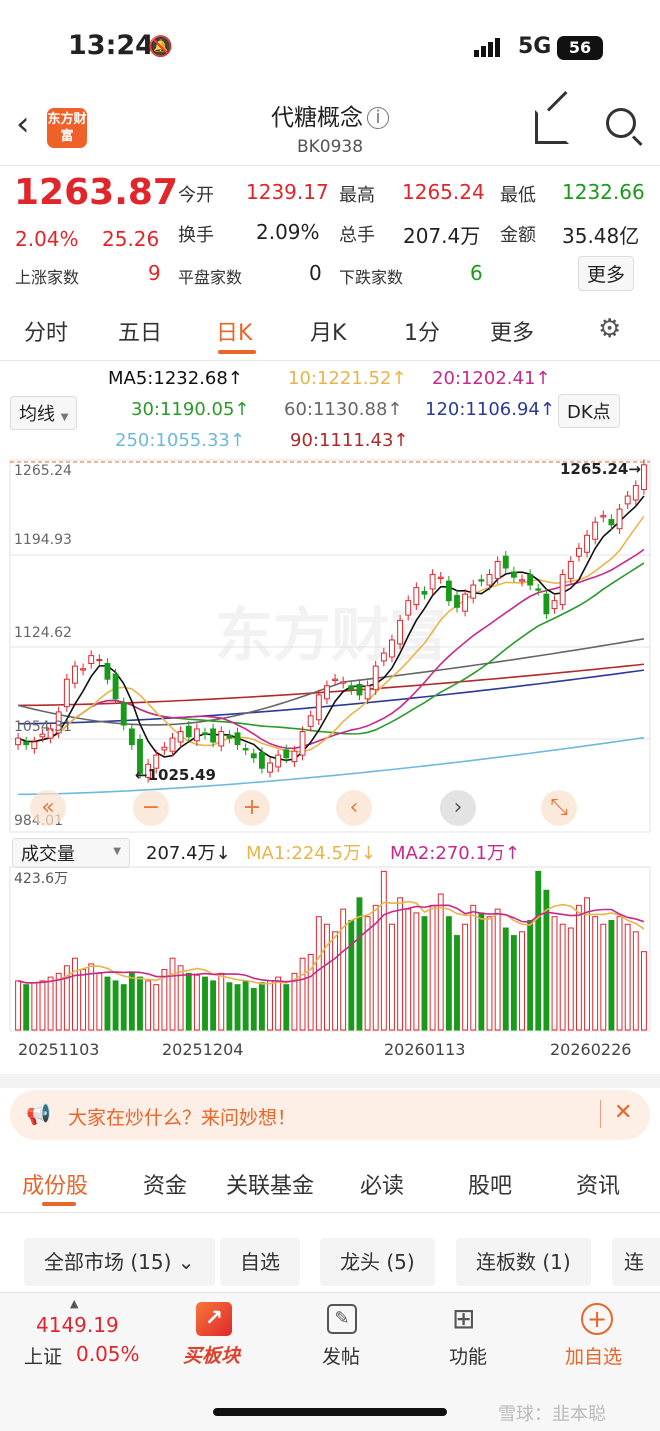 The height and width of the screenshot is (1431, 660). Describe the element at coordinates (328, 333) in the screenshot. I see `tab-monthly-k: 月K` at that location.